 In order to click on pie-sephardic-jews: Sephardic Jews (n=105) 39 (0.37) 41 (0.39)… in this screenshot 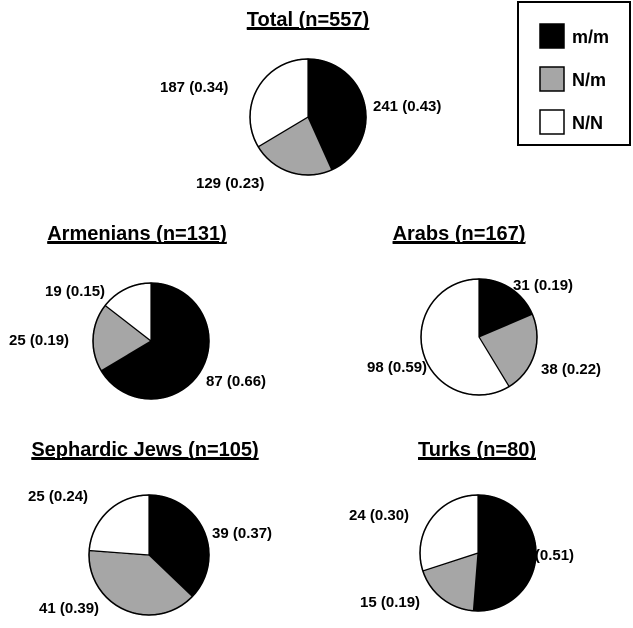, I will do `click(150, 528)`.